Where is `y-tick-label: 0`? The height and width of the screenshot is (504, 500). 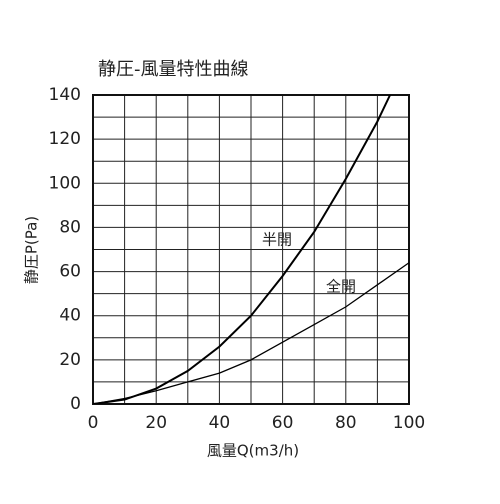
y-tick-label: 0 is located at coordinates (75, 404).